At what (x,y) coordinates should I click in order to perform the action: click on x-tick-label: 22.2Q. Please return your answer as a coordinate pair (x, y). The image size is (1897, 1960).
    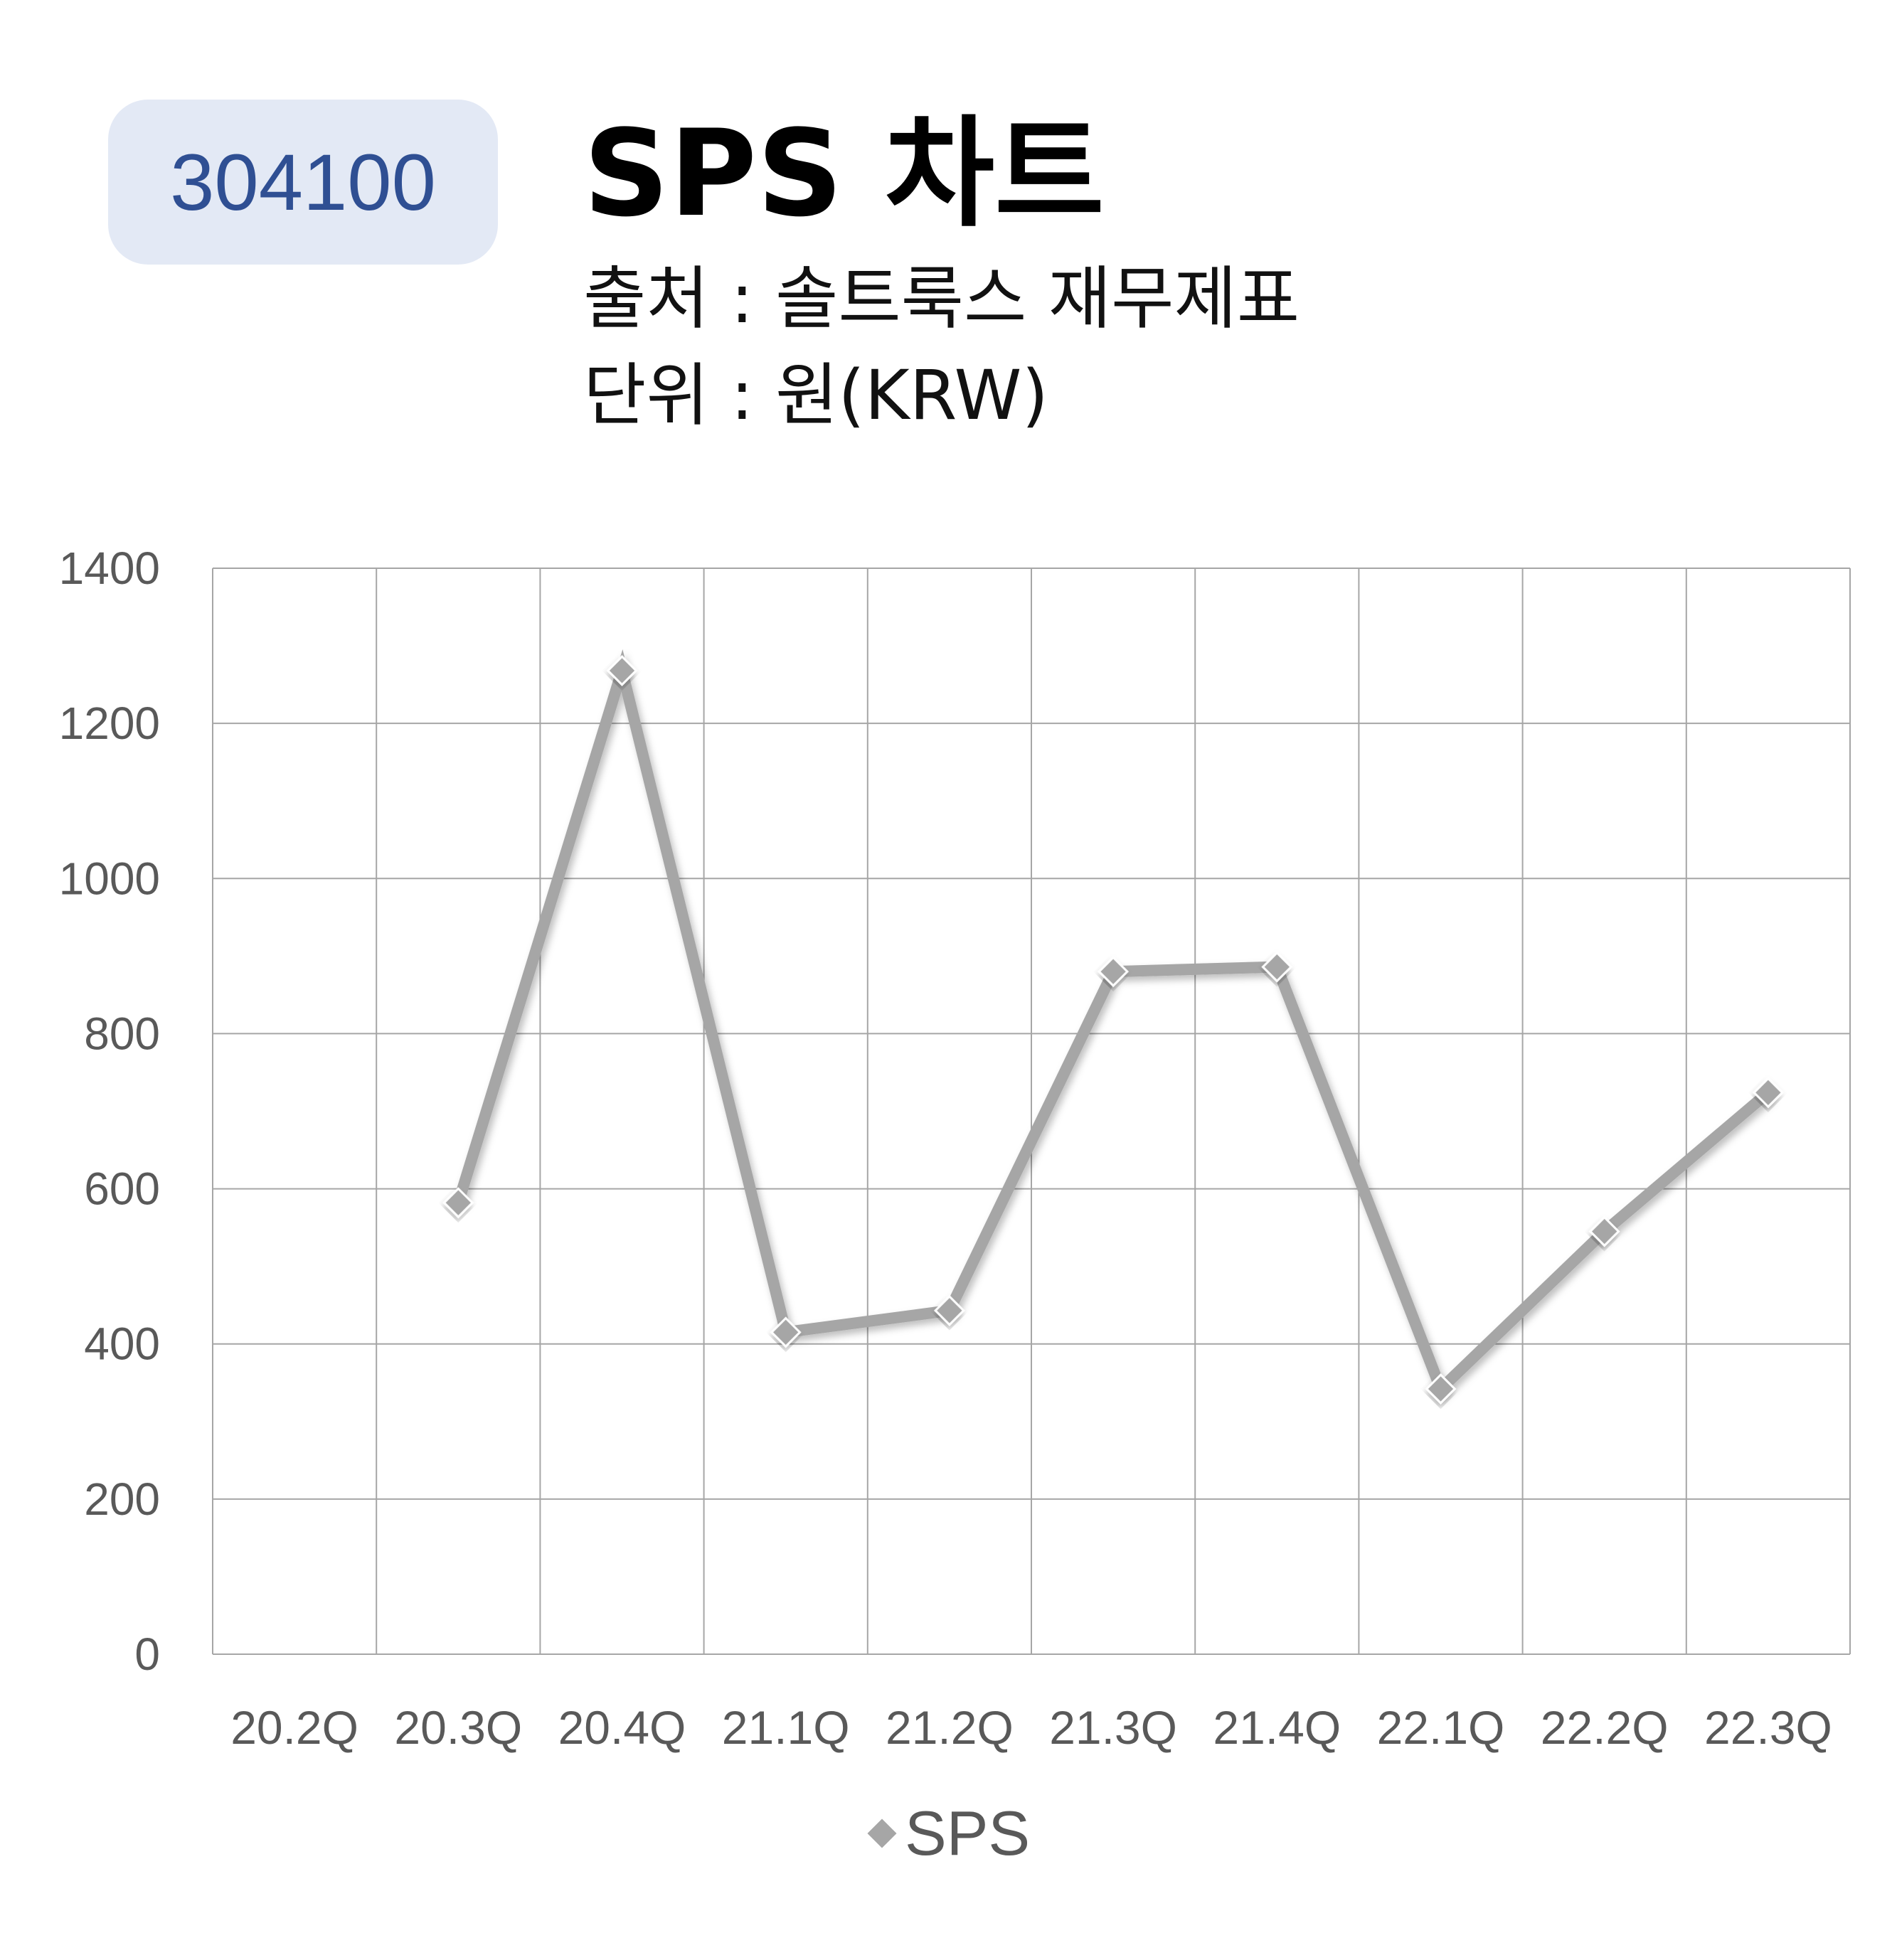
    Looking at the image, I should click on (1605, 1727).